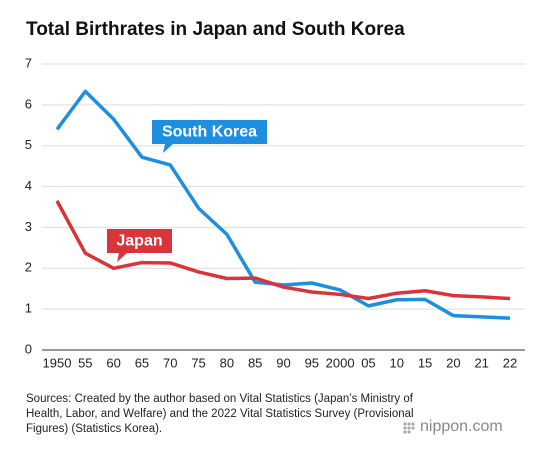 Image resolution: width=552 pixels, height=458 pixels. What do you see at coordinates (57, 362) in the screenshot?
I see `x-tick-label: 1950` at bounding box center [57, 362].